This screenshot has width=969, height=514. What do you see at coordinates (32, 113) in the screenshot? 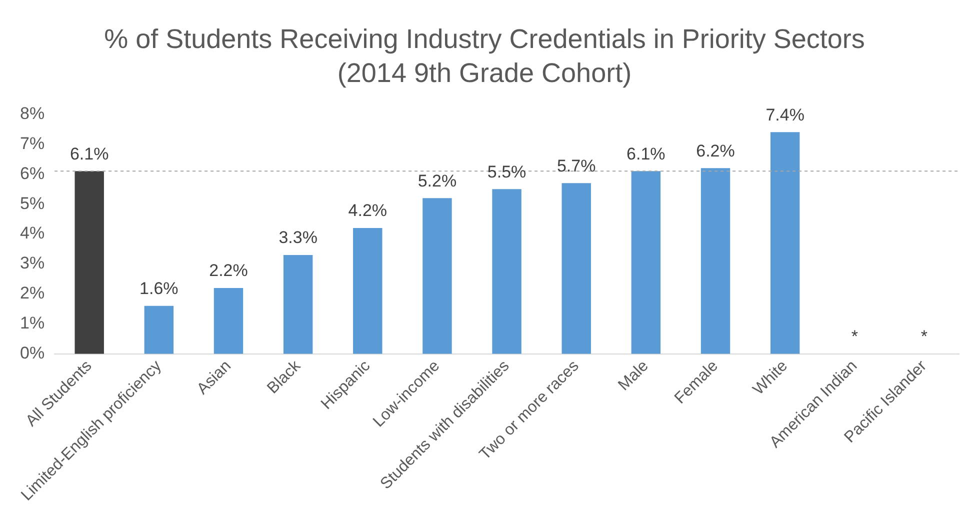
I see `y-tick-label: 8%` at bounding box center [32, 113].